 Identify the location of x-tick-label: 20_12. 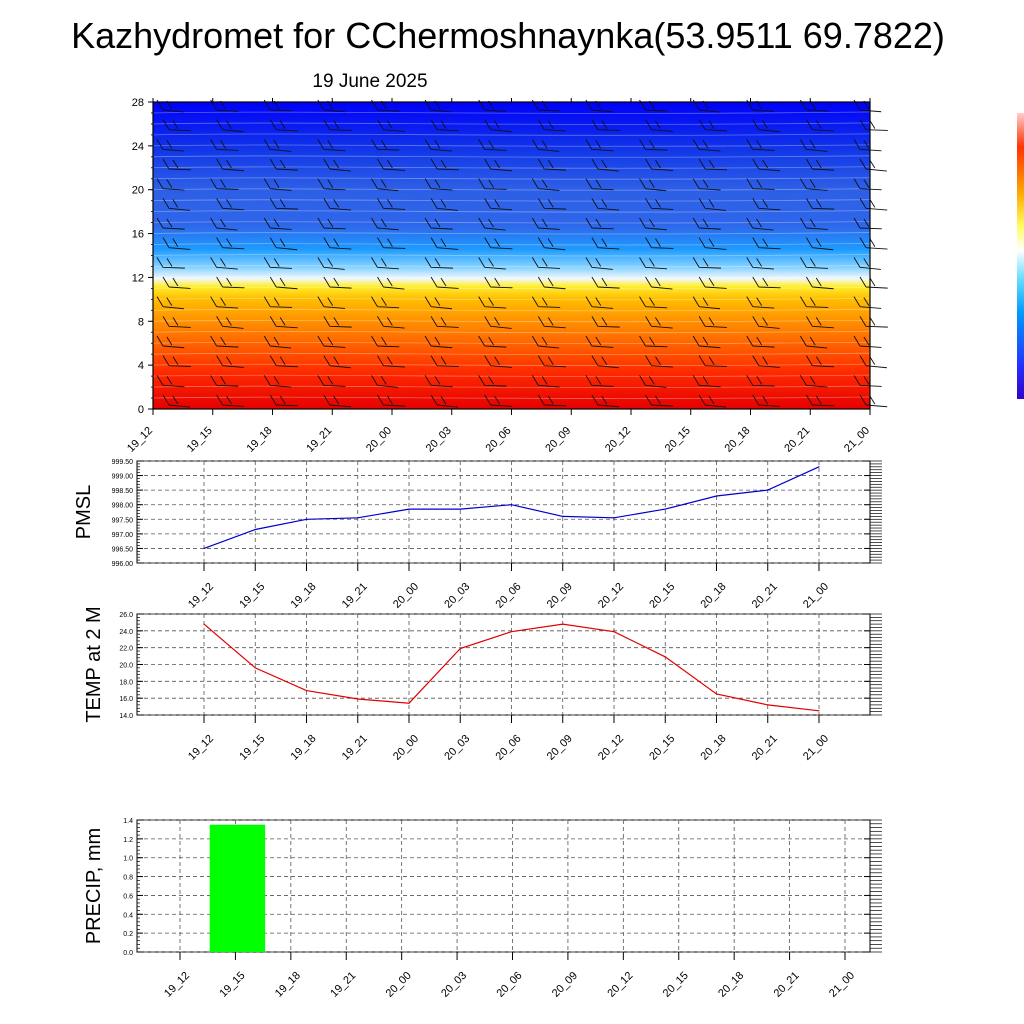
(618, 440).